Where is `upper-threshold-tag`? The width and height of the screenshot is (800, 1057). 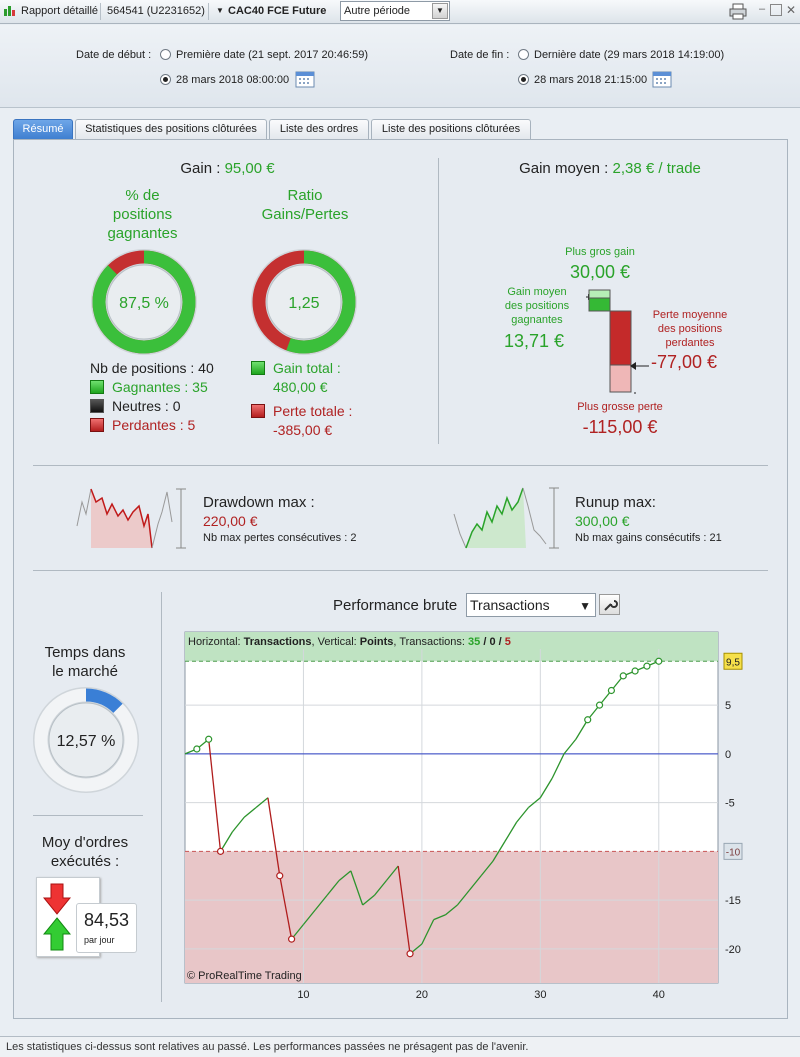 upper-threshold-tag is located at coordinates (733, 661).